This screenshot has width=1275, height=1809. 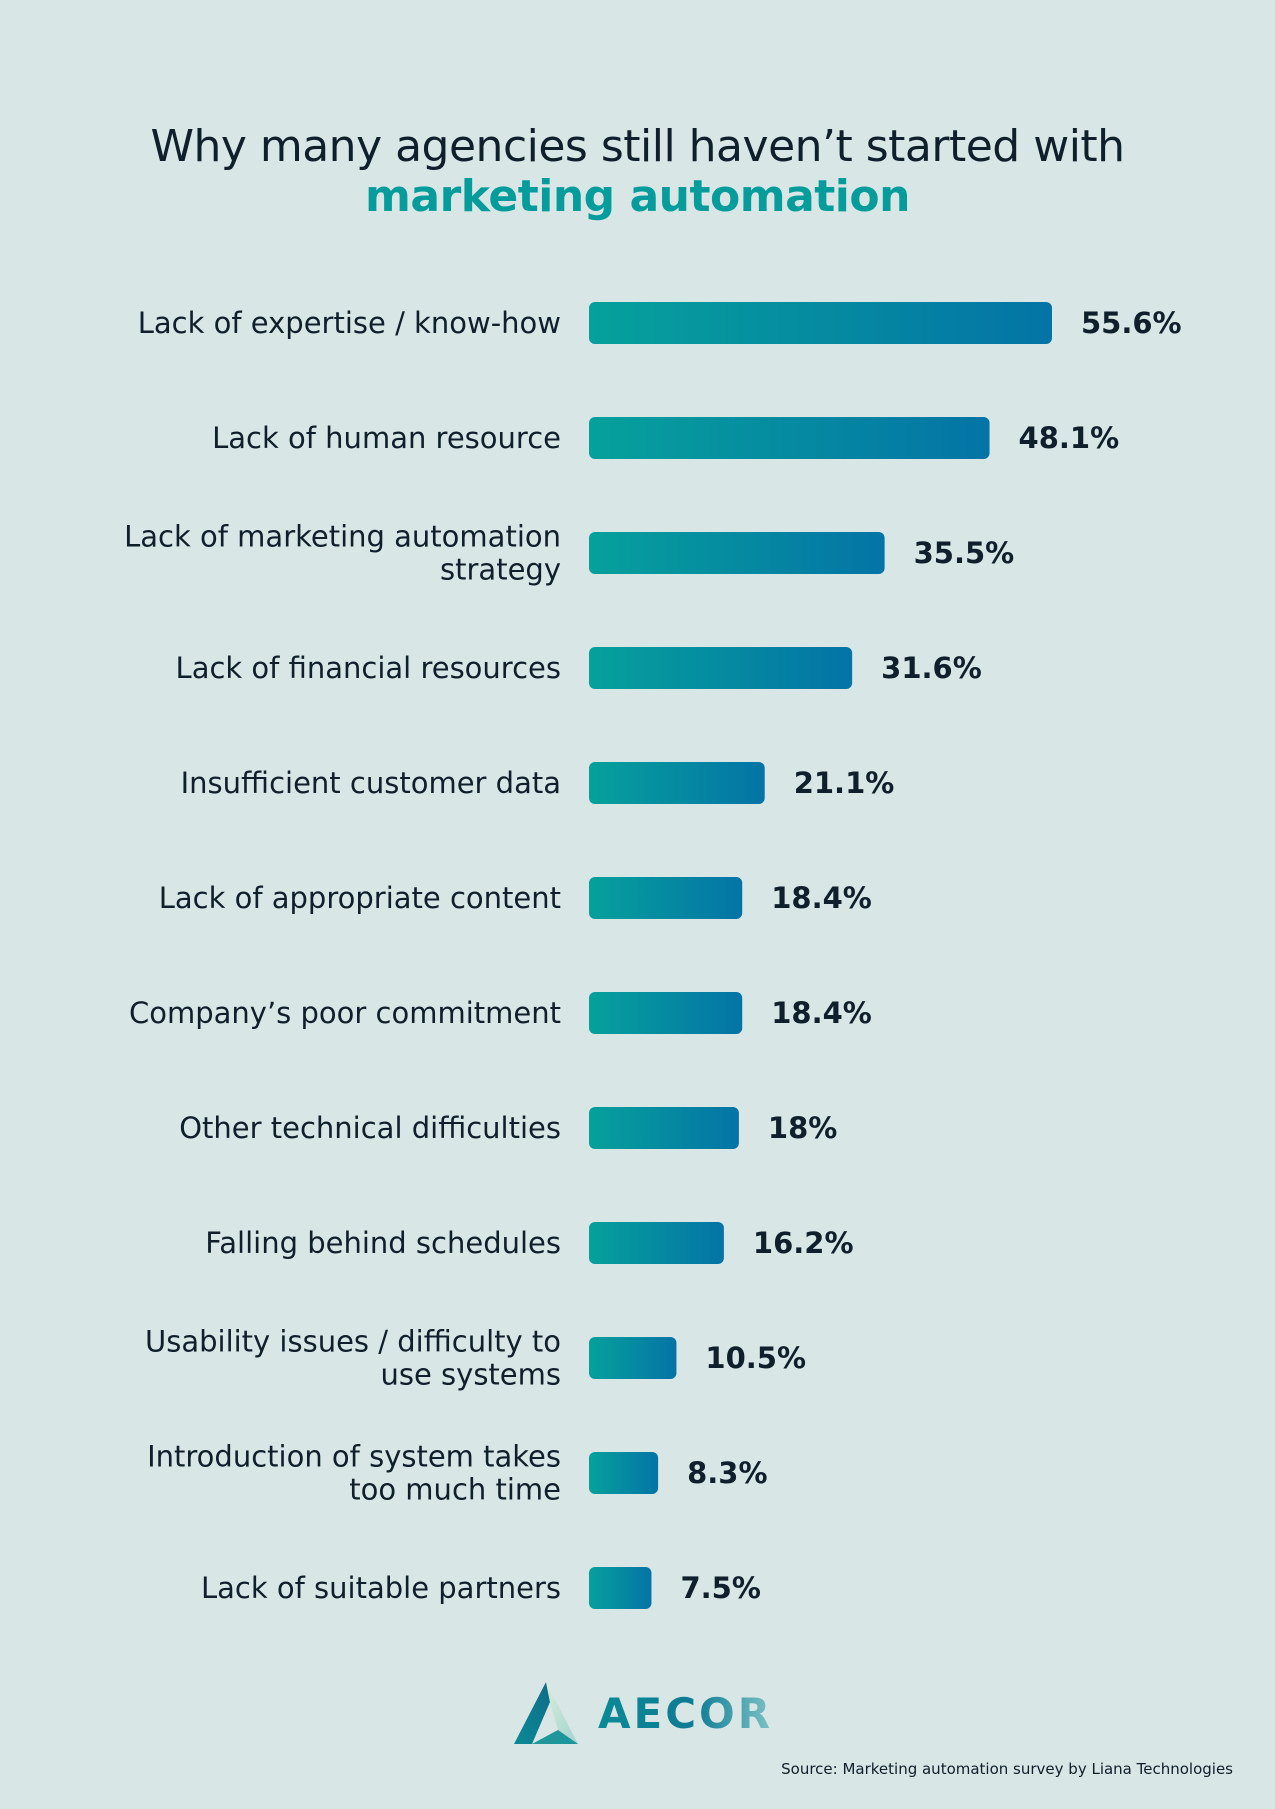 I want to click on category-label: Lack of human resource, so click(x=386, y=438).